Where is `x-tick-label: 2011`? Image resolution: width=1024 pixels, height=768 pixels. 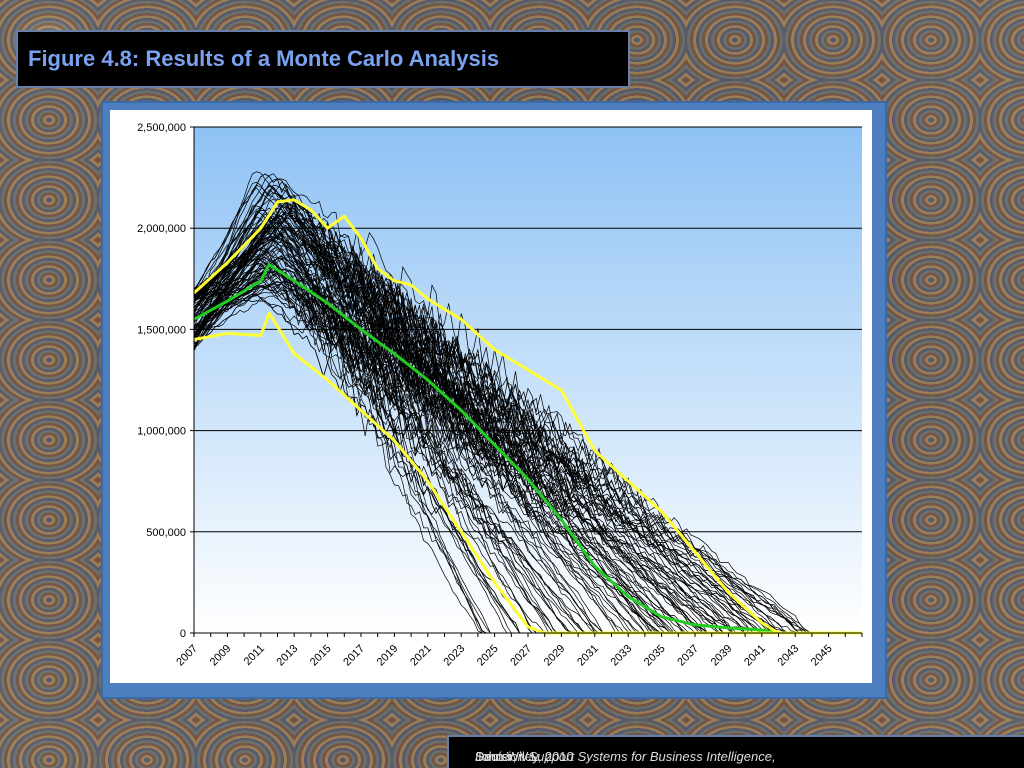 x-tick-label: 2011 is located at coordinates (254, 655).